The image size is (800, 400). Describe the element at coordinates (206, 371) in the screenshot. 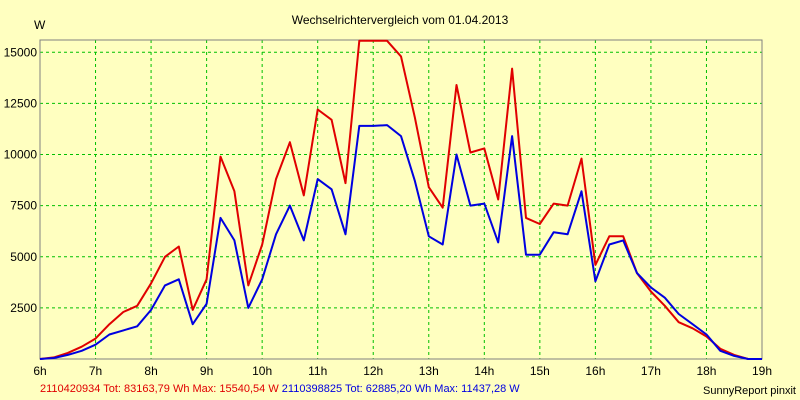

I see `x-tick-label: 9h` at that location.